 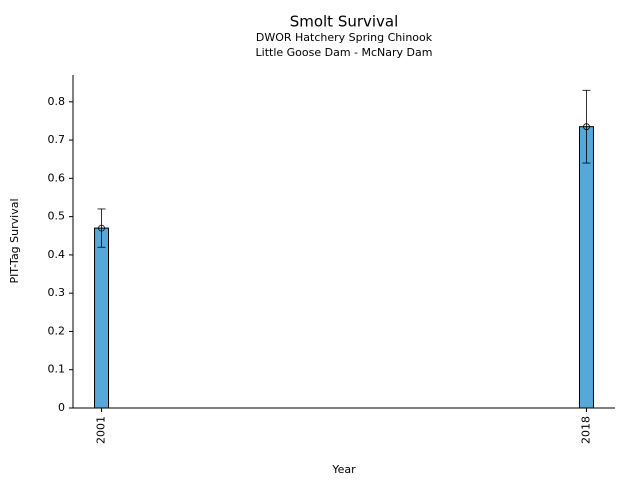 I want to click on chart-subtitle: Little Goose Dam - McNary Dam, so click(x=344, y=52).